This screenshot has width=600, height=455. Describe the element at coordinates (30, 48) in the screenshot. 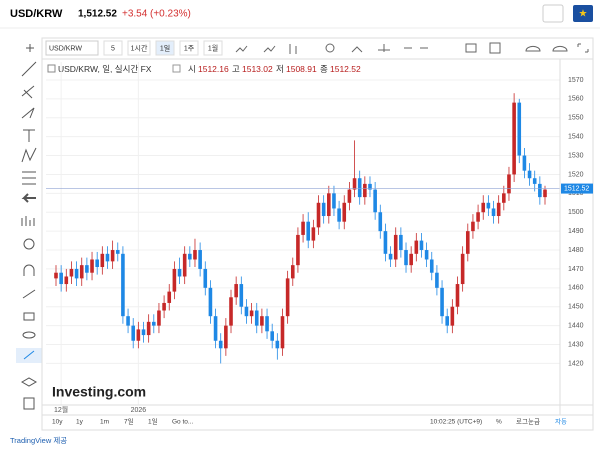

I see `cursor-tool` at that location.